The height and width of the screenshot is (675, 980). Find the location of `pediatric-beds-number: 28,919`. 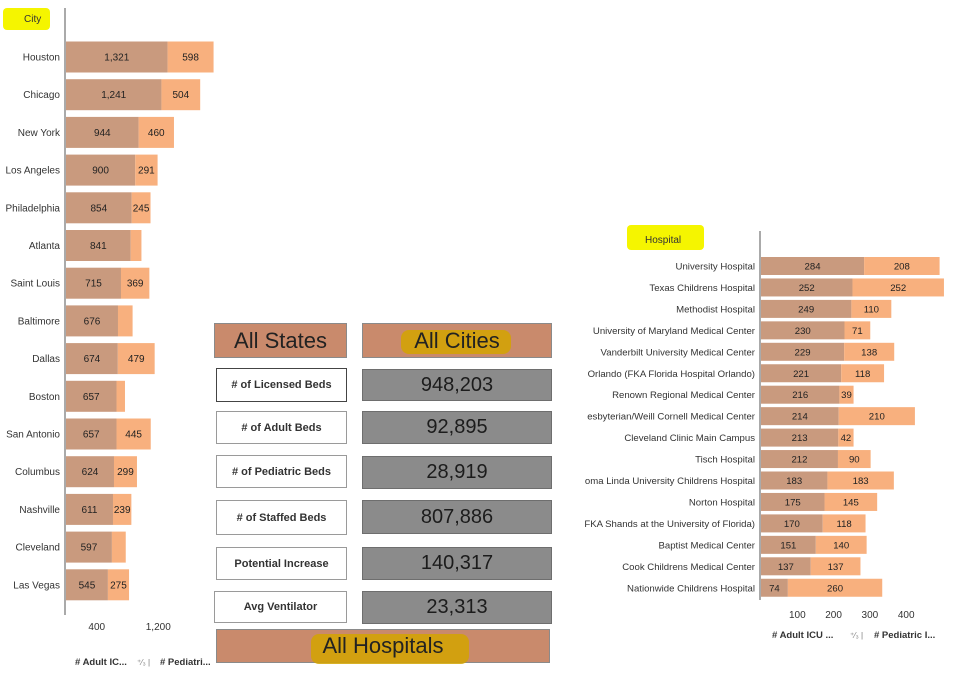

pediatric-beds-number: 28,919 is located at coordinates (457, 472).